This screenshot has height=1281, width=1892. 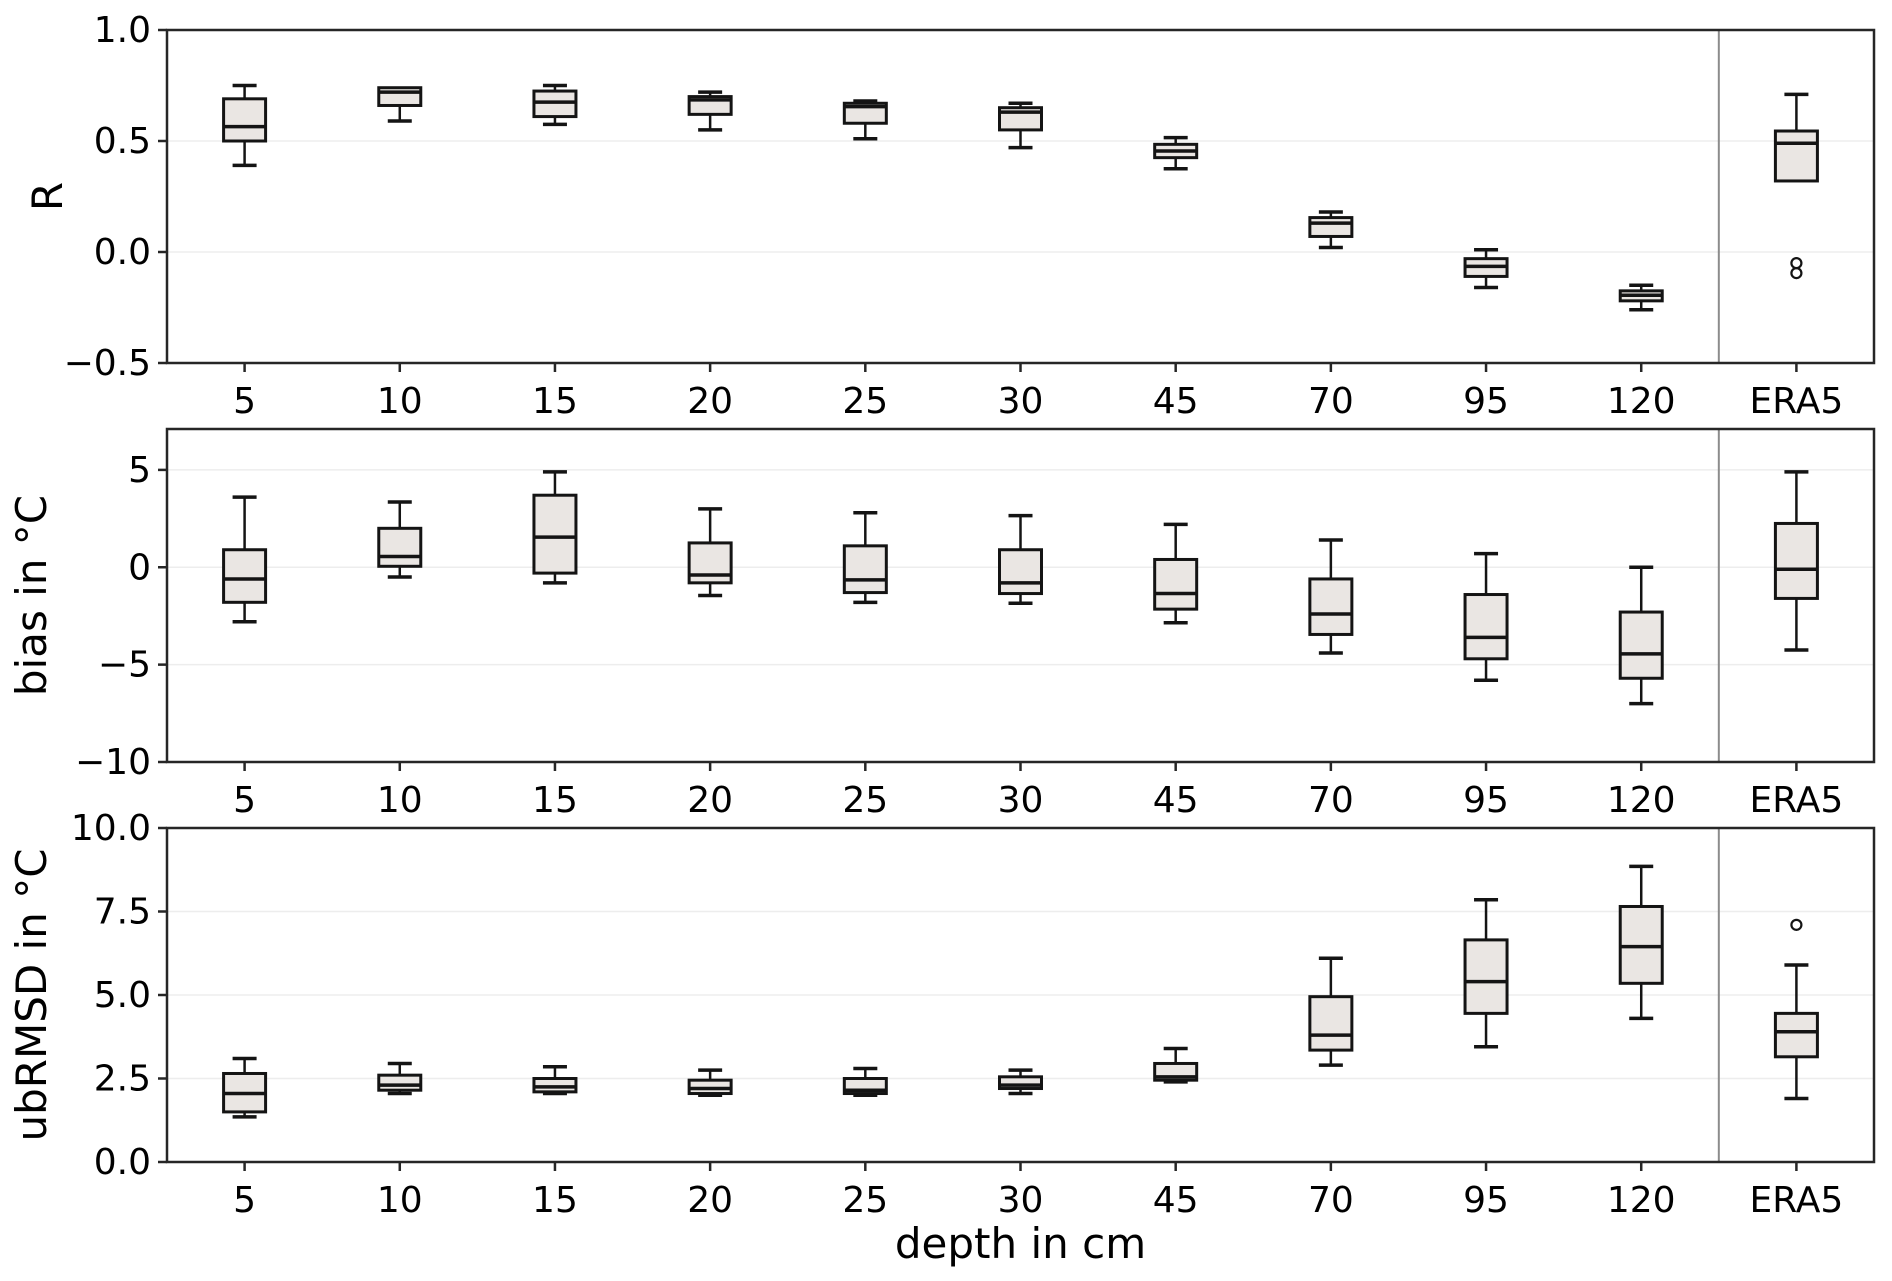 What do you see at coordinates (31, 994) in the screenshot?
I see `y-axis-label: ubRMSD in °C` at bounding box center [31, 994].